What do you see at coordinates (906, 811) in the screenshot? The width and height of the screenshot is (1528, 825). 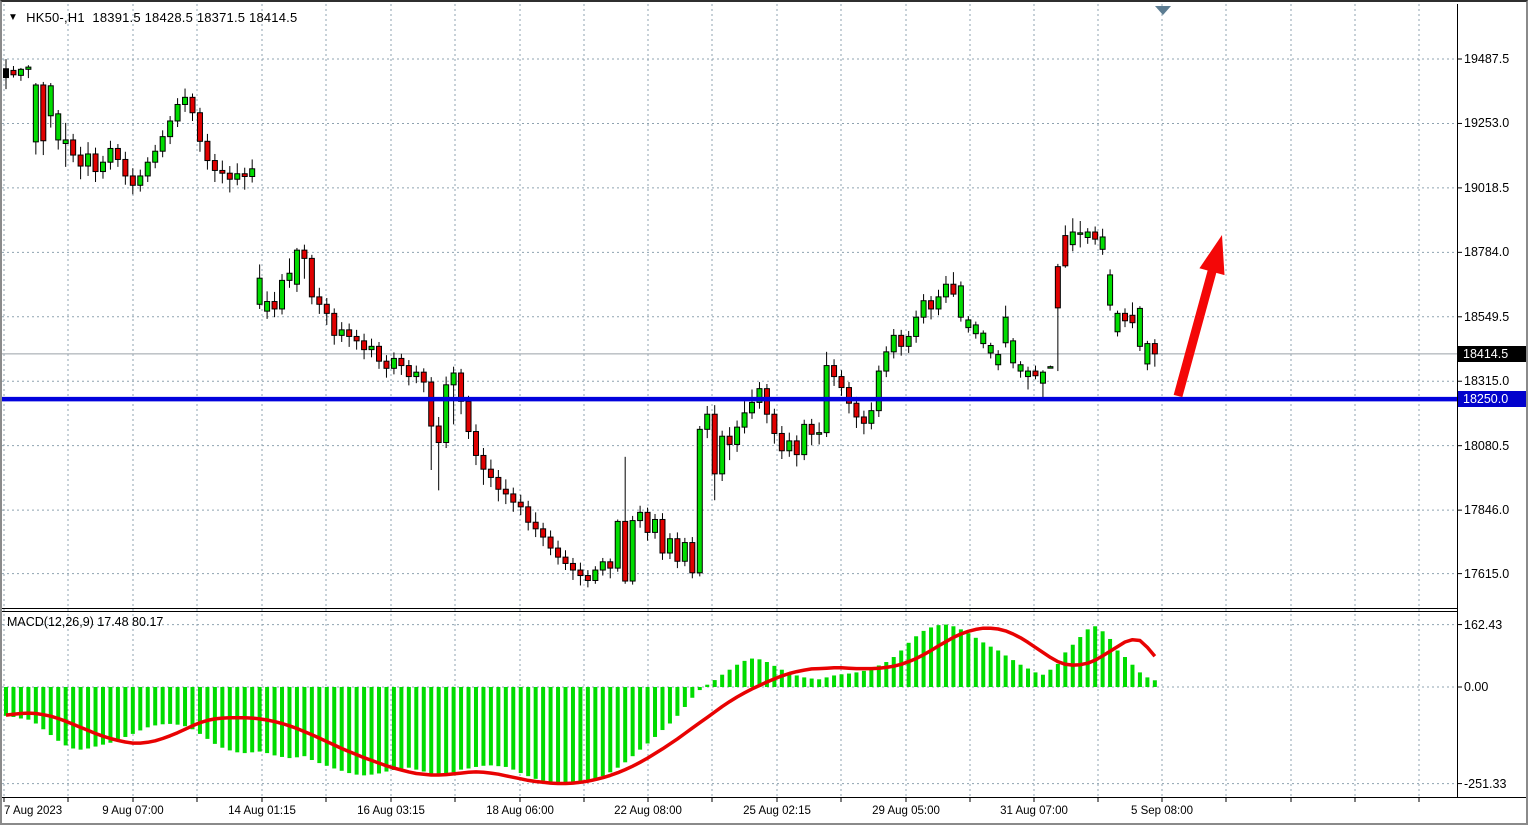 I see `time-axis-label: 29 Aug 05:00` at bounding box center [906, 811].